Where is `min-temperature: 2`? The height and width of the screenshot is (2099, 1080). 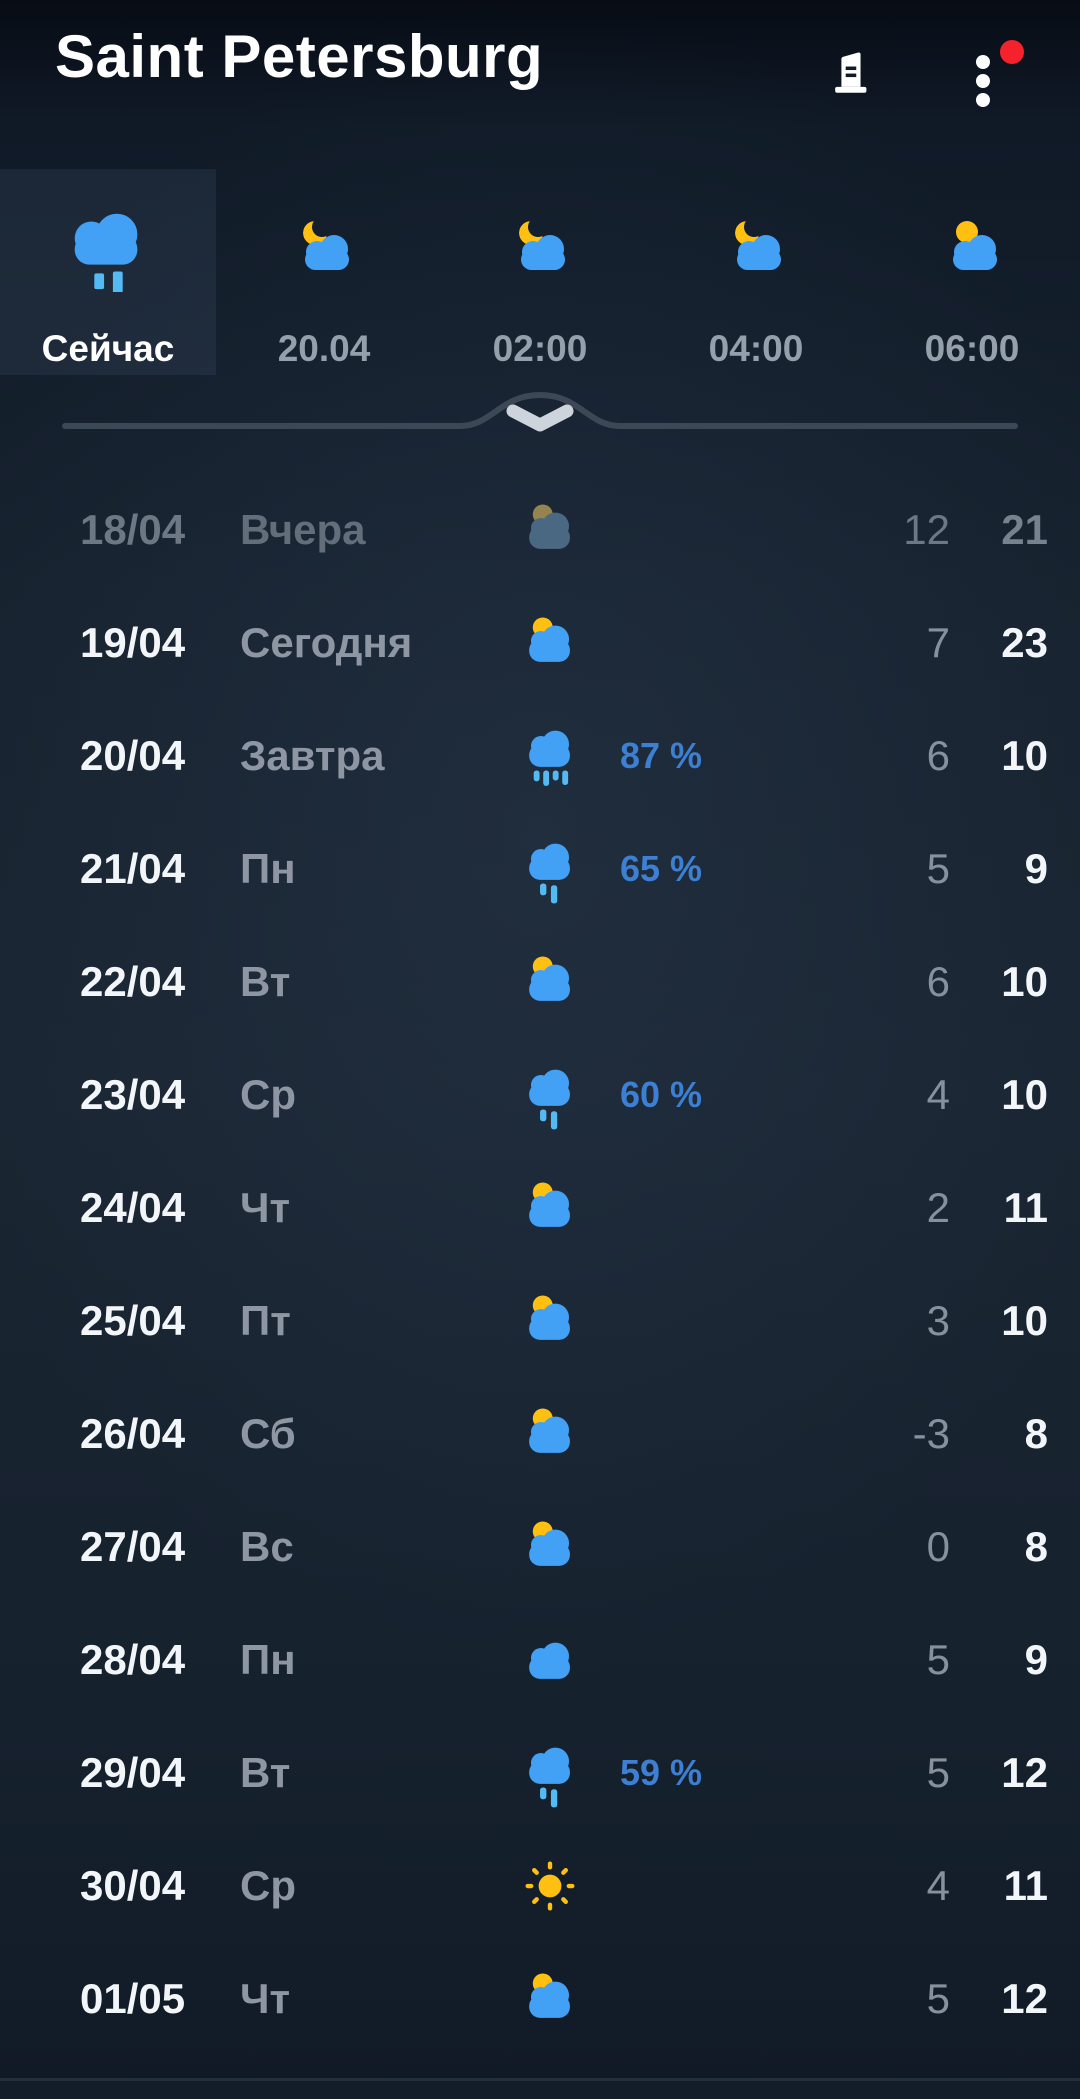
min-temperature: 2 is located at coordinates (938, 1207).